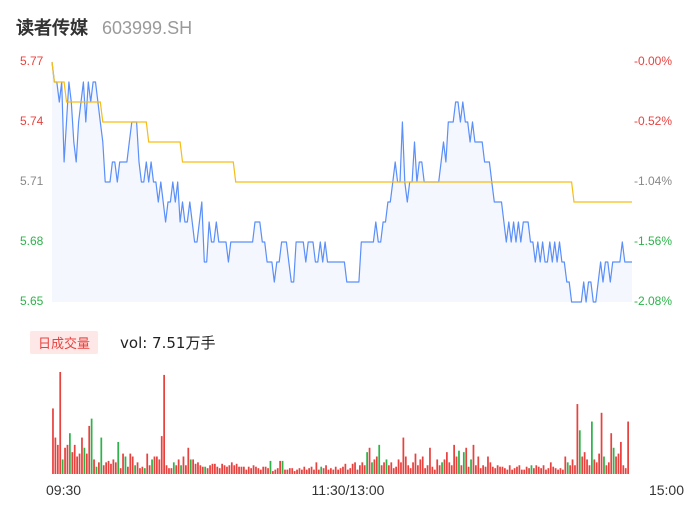  What do you see at coordinates (652, 181) in the screenshot?
I see `percent-tick-label: -1.04%` at bounding box center [652, 181].